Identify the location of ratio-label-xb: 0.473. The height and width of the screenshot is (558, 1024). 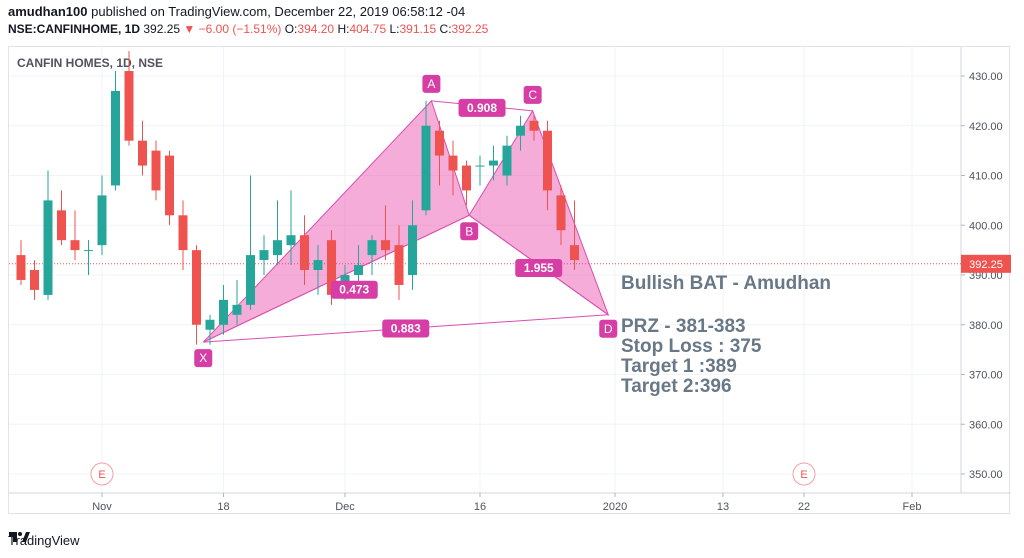
(354, 290).